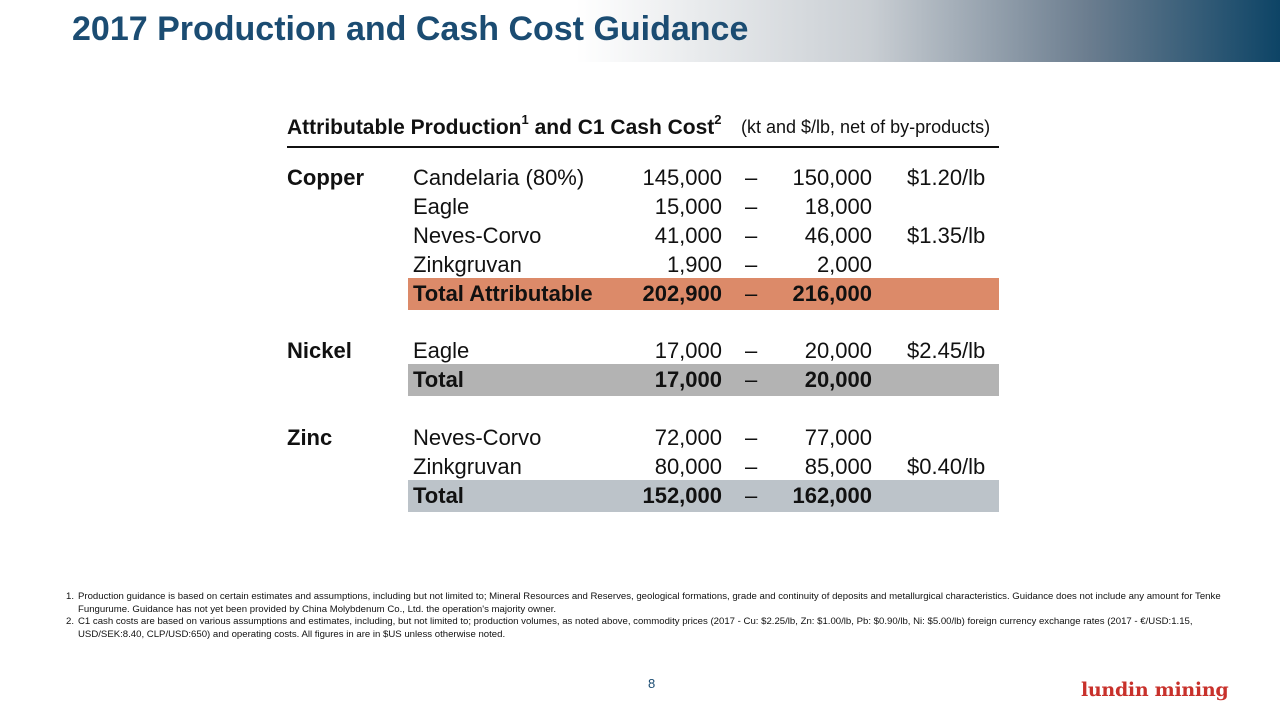  I want to click on total-low: 152,000, so click(682, 495).